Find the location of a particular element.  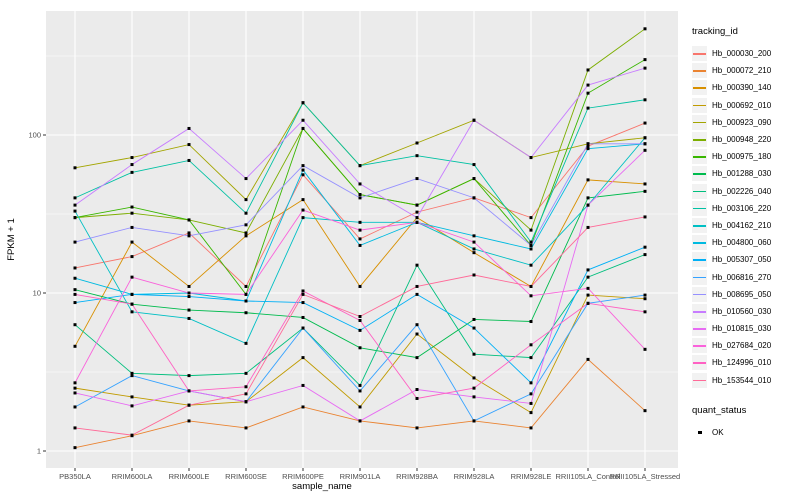

legend-item-label: Hb_000030_200 is located at coordinates (742, 54).